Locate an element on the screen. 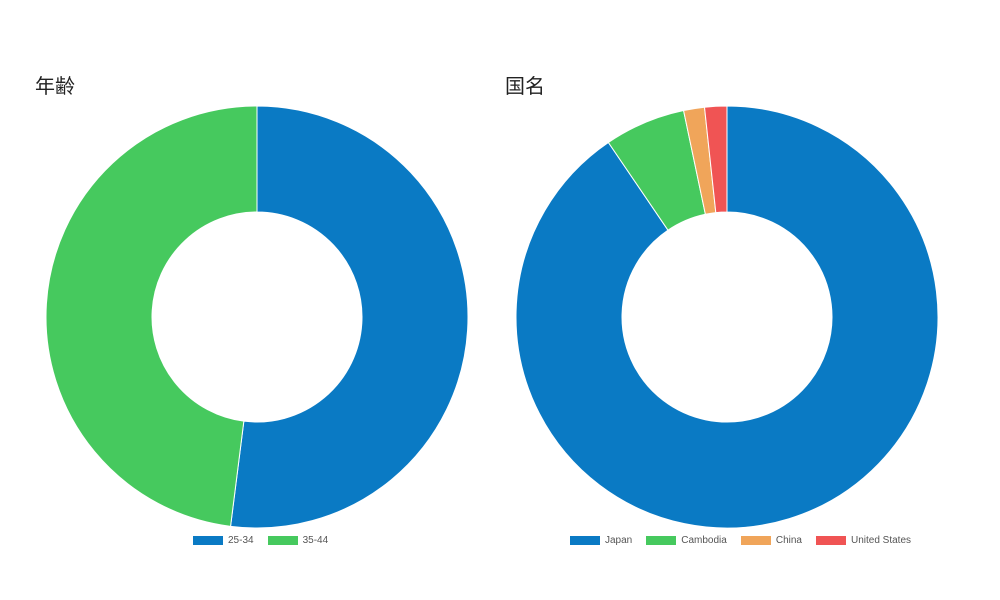  country-legend-swatch-china is located at coordinates (755, 540).